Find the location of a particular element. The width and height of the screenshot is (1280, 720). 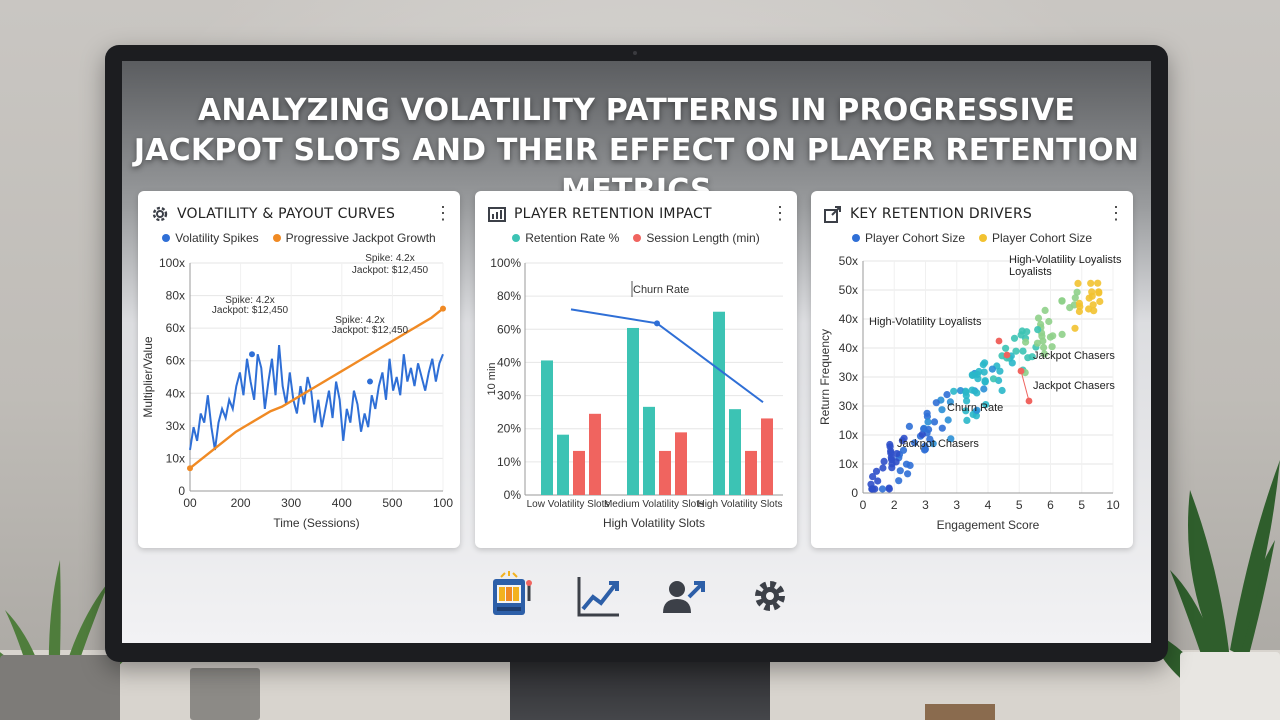

x-tick-label: 5 is located at coordinates (1081, 505).